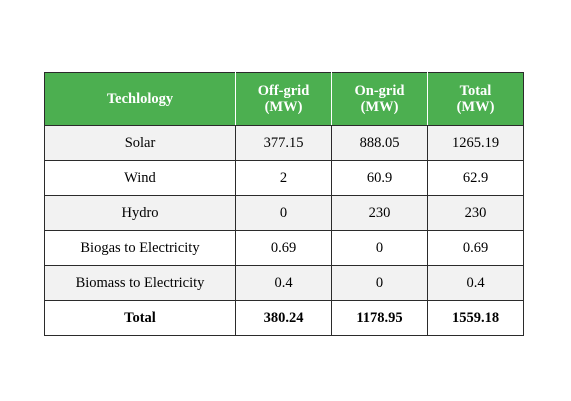  What do you see at coordinates (379, 91) in the screenshot?
I see `header-on-grid-label: On-grid` at bounding box center [379, 91].